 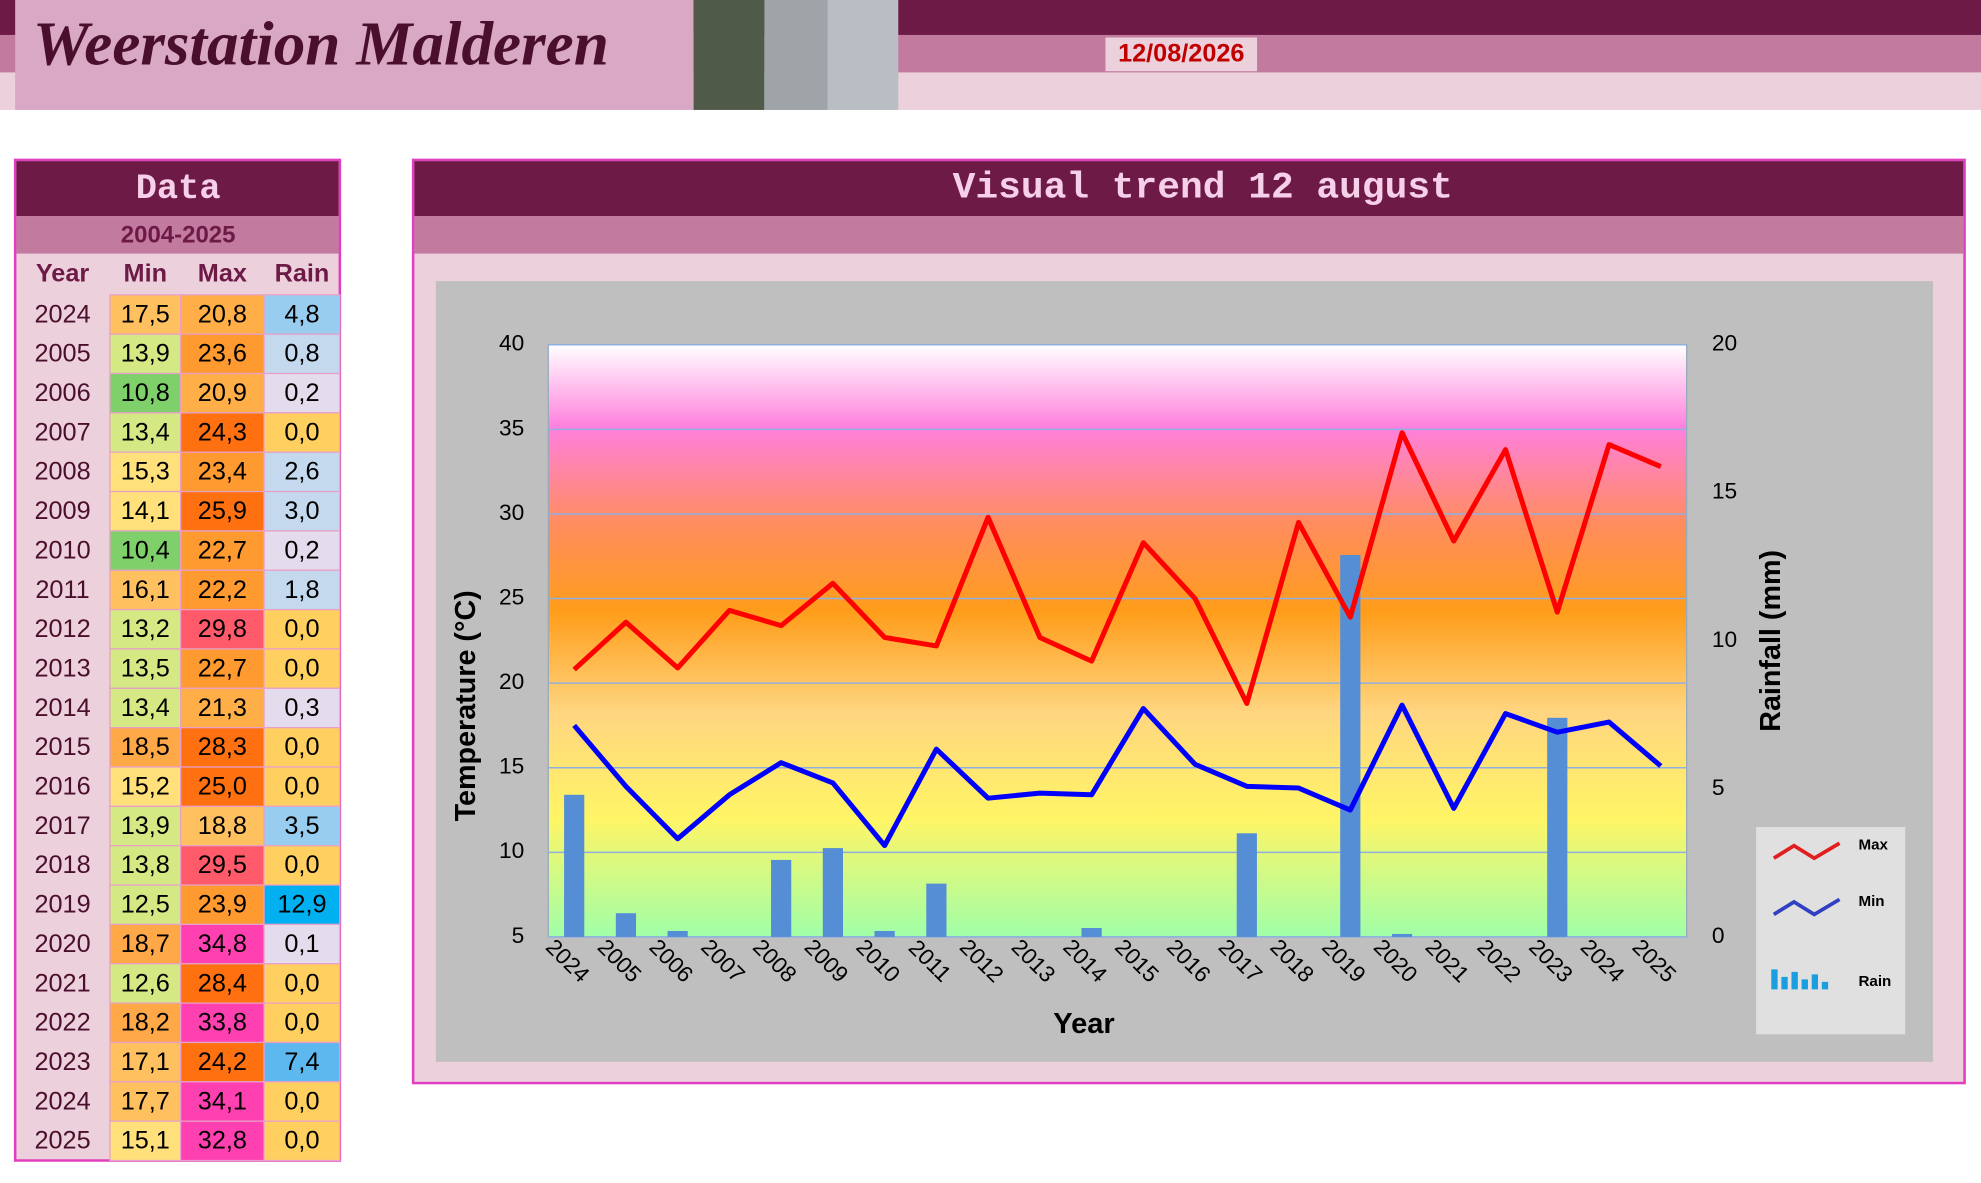 What do you see at coordinates (301, 551) in the screenshot?
I see `cell: 0,2` at bounding box center [301, 551].